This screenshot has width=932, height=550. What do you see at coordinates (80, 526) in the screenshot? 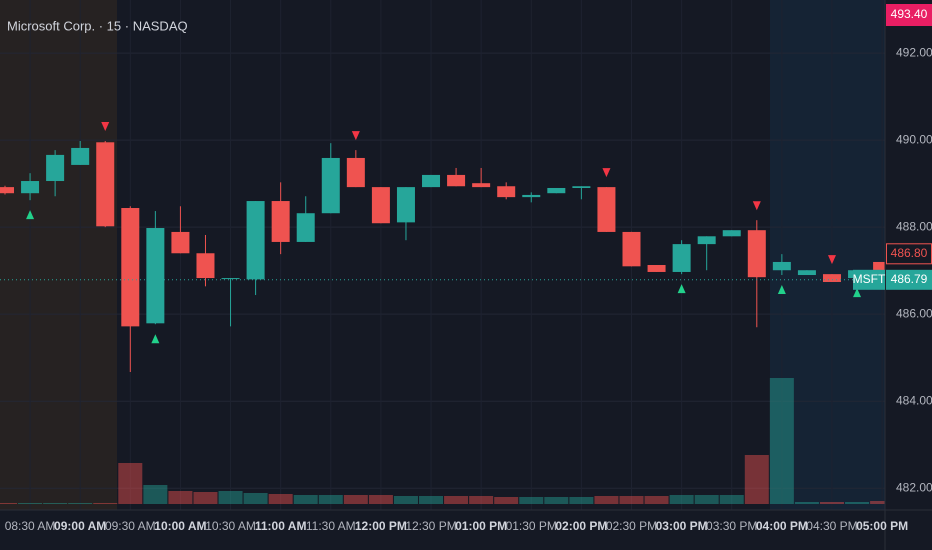
I see `x-tick-label: 09:00 AM` at bounding box center [80, 526].